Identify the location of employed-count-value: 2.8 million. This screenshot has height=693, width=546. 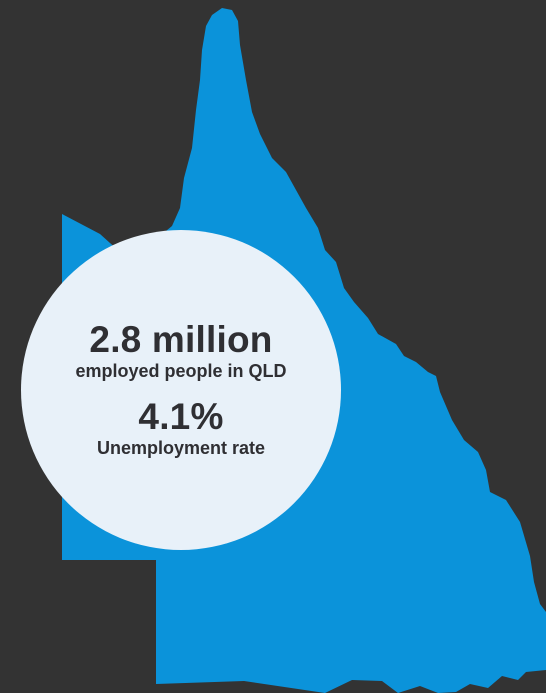
(181, 339).